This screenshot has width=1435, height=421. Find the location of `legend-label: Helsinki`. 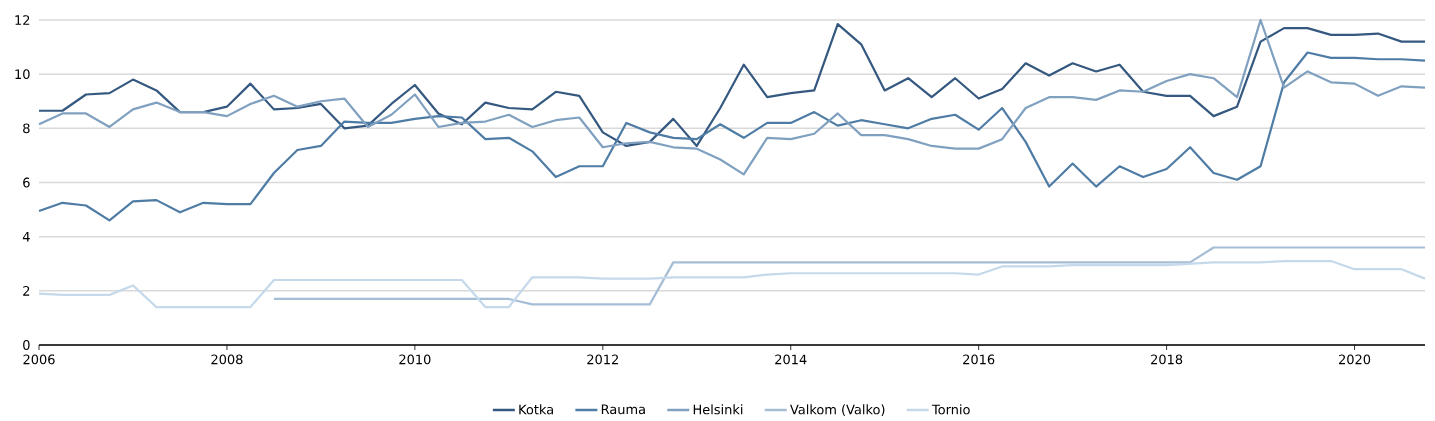

legend-label: Helsinki is located at coordinates (718, 409).